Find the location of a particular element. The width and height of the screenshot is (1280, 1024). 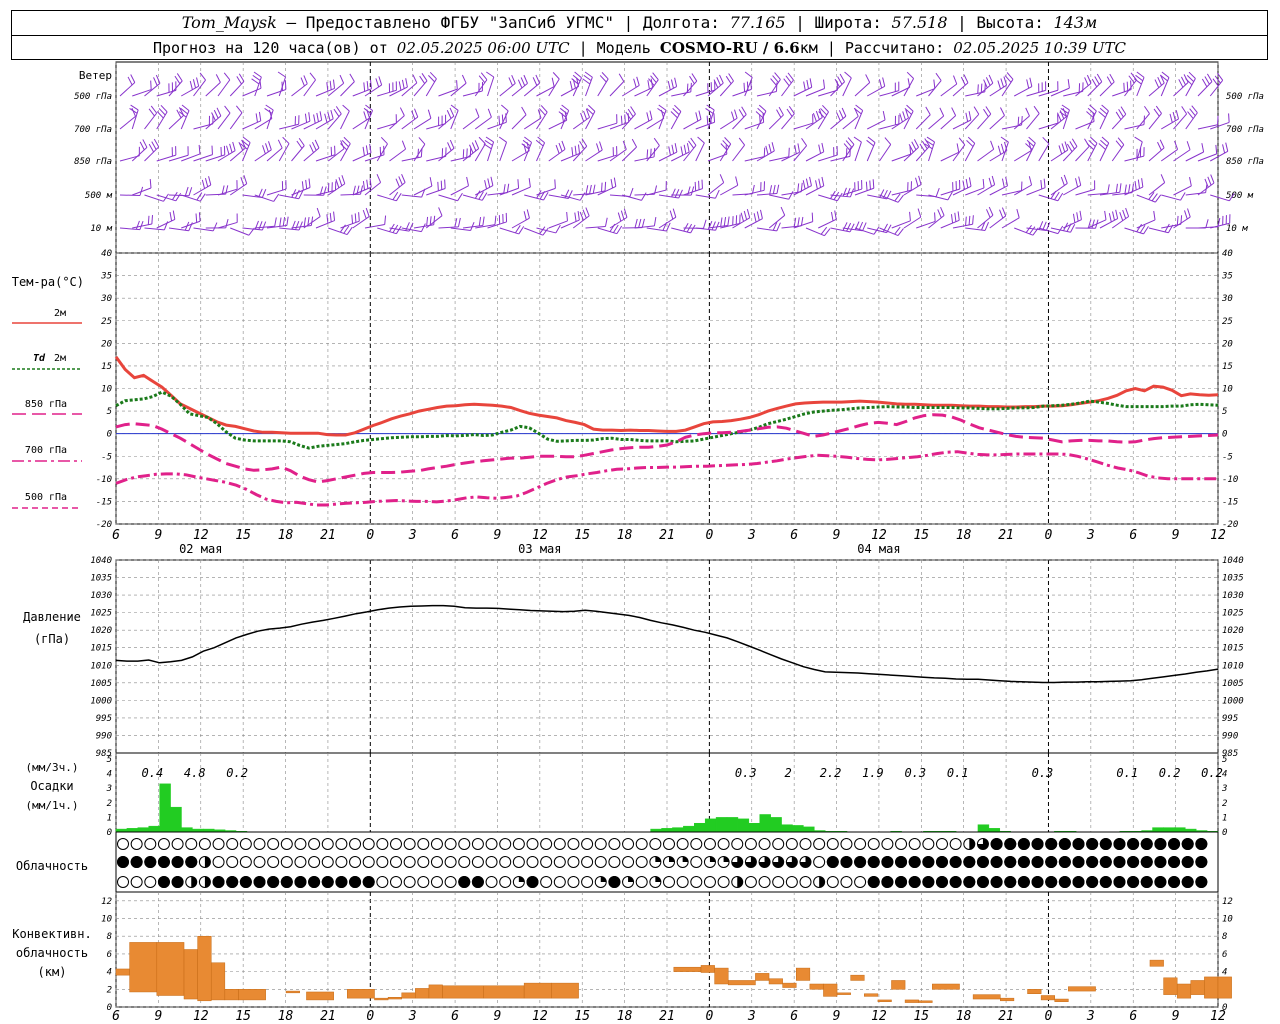

calc-label: Рассчитано: is located at coordinates (894, 48).